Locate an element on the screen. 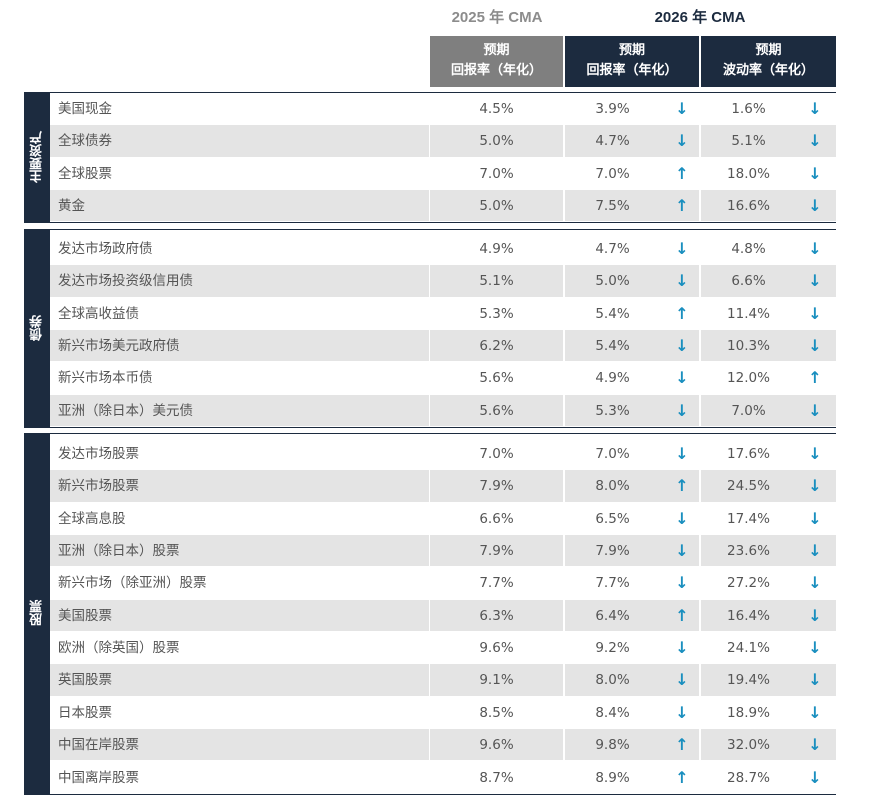 This screenshot has width=876, height=806. asset-name: 全球高息股 is located at coordinates (92, 518).